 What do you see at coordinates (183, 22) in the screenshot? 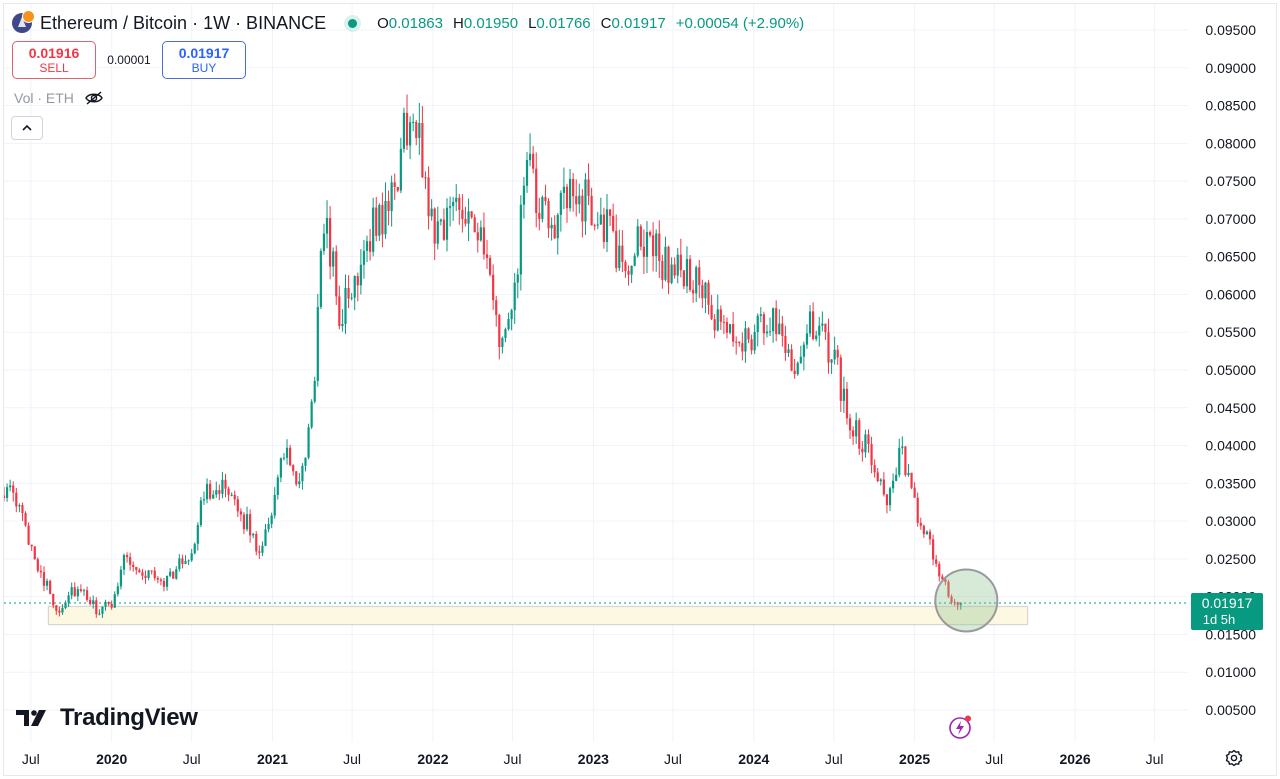
I see `symbol-title: Ethereum / Bitcoin · 1W · BINANCE` at bounding box center [183, 22].